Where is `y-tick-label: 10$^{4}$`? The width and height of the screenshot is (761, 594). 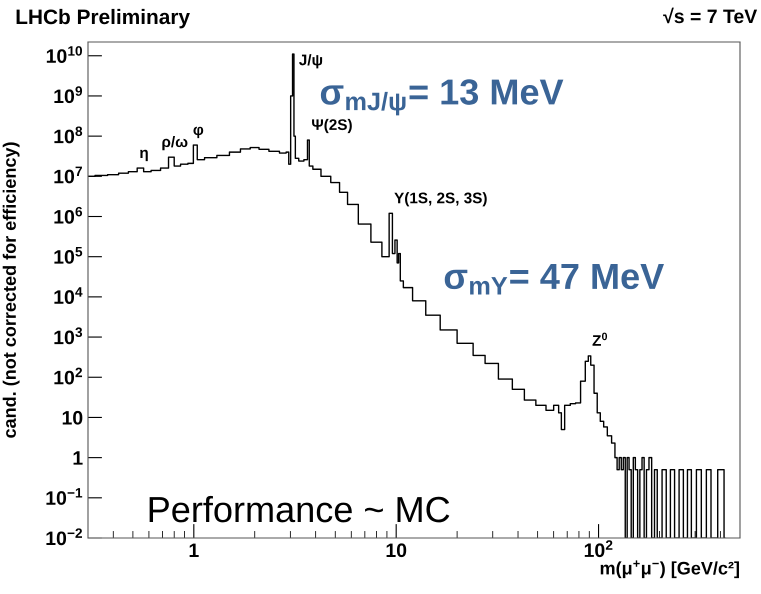 y-tick-label: 10$^{4}$ is located at coordinates (68, 295).